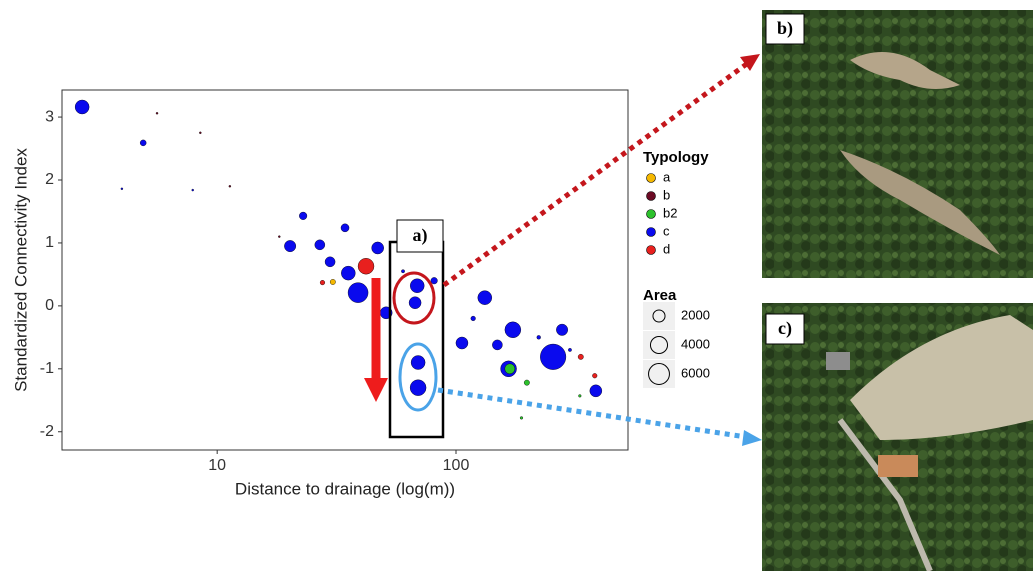 Image resolution: width=1033 pixels, height=576 pixels. I want to click on size-legend-title: Area, so click(660, 295).